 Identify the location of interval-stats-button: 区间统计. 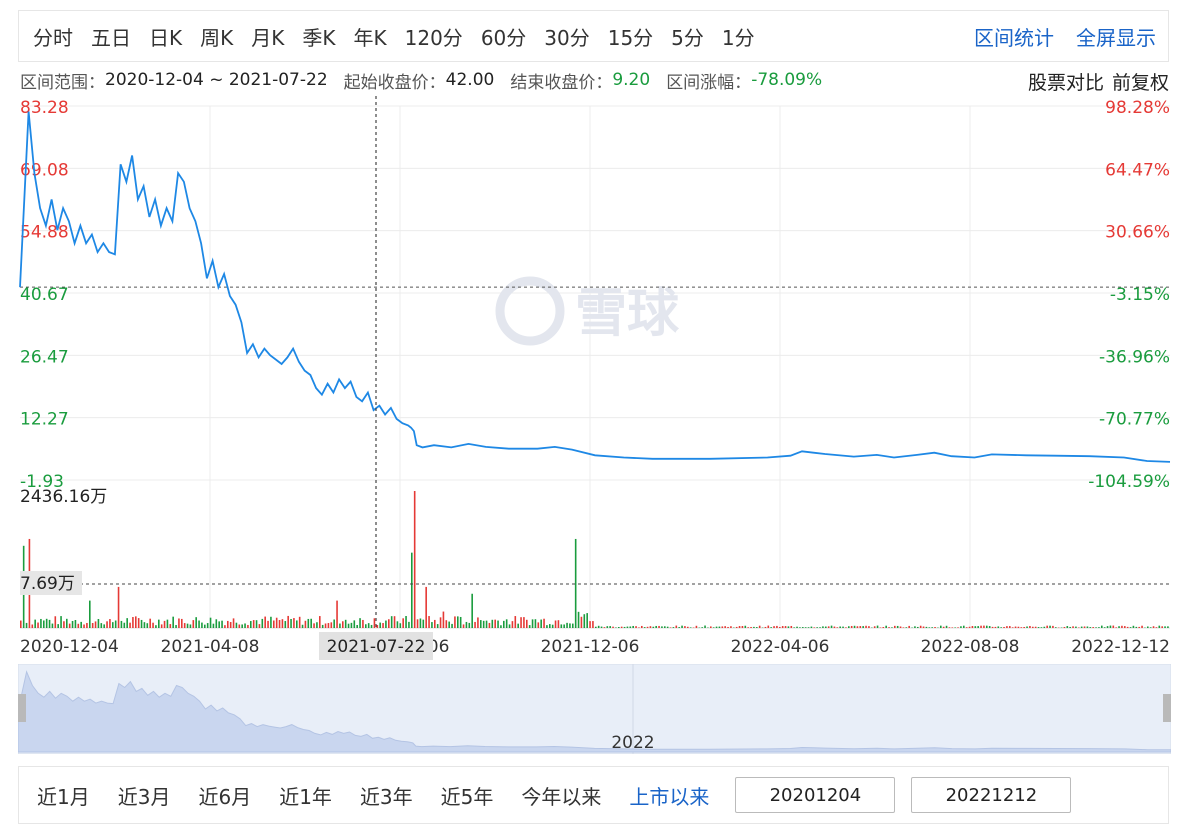
(1014, 37).